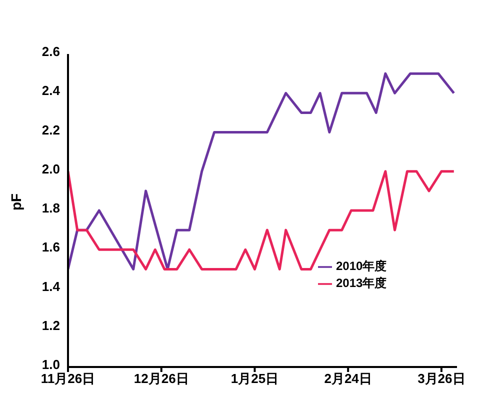 The image size is (481, 409). Describe the element at coordinates (161, 378) in the screenshot. I see `x-tick-label: 12月26日` at that location.